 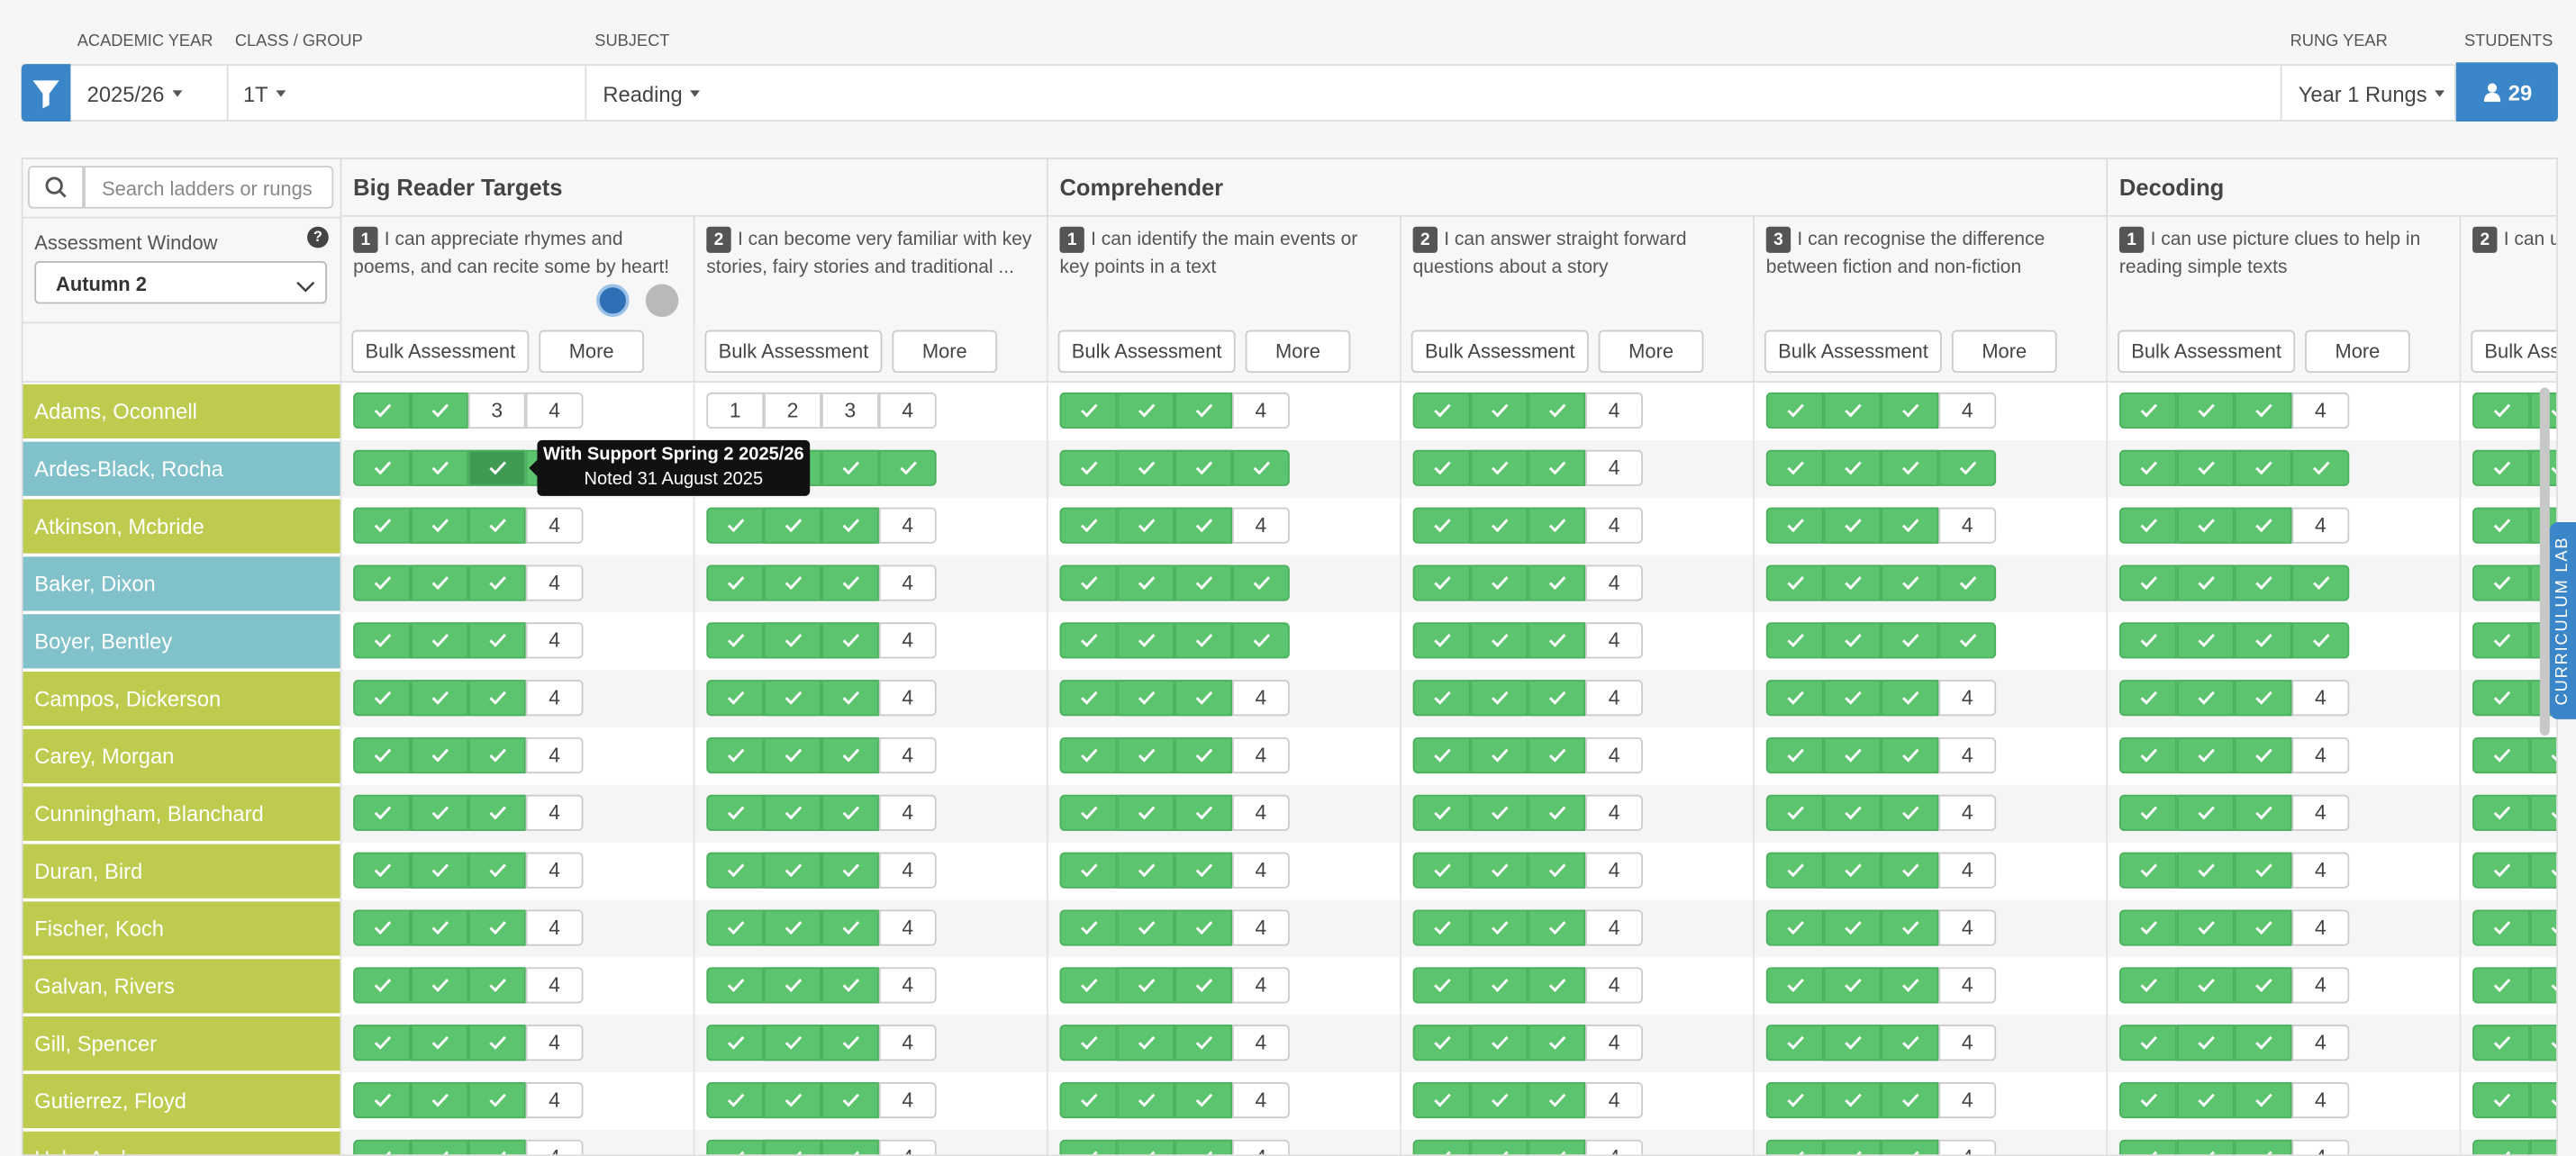 I want to click on students-button: 29, so click(x=2507, y=92).